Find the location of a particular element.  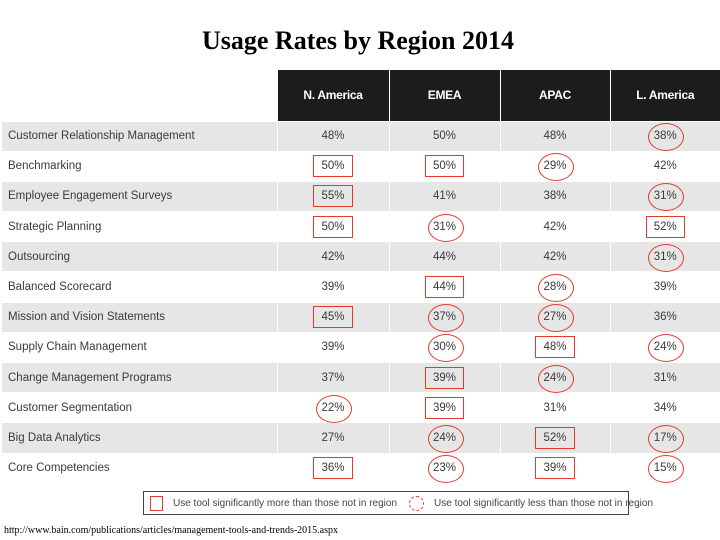

table-cell: 48% is located at coordinates (554, 347).